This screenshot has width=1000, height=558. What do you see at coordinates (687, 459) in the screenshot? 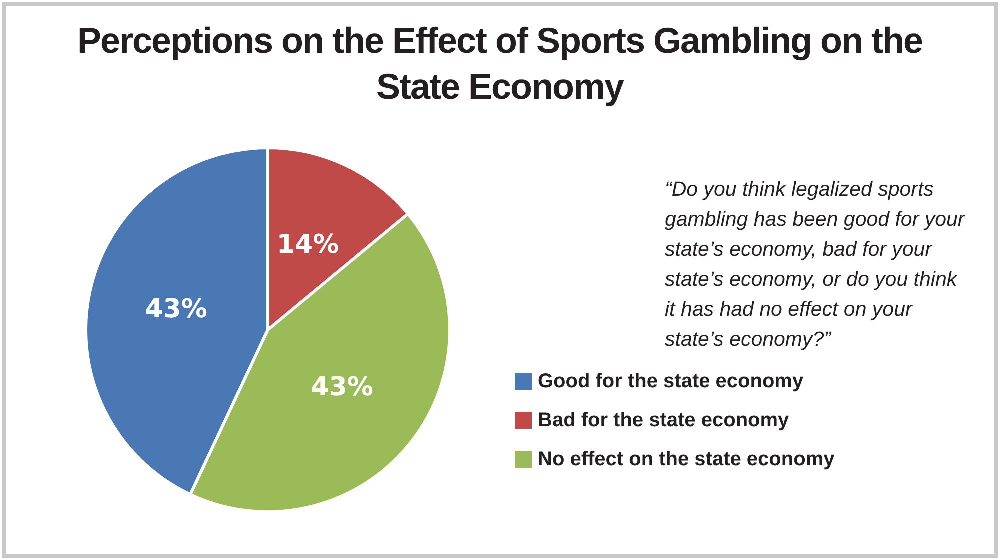
I see `legend-label: No effect on the state economy` at bounding box center [687, 459].